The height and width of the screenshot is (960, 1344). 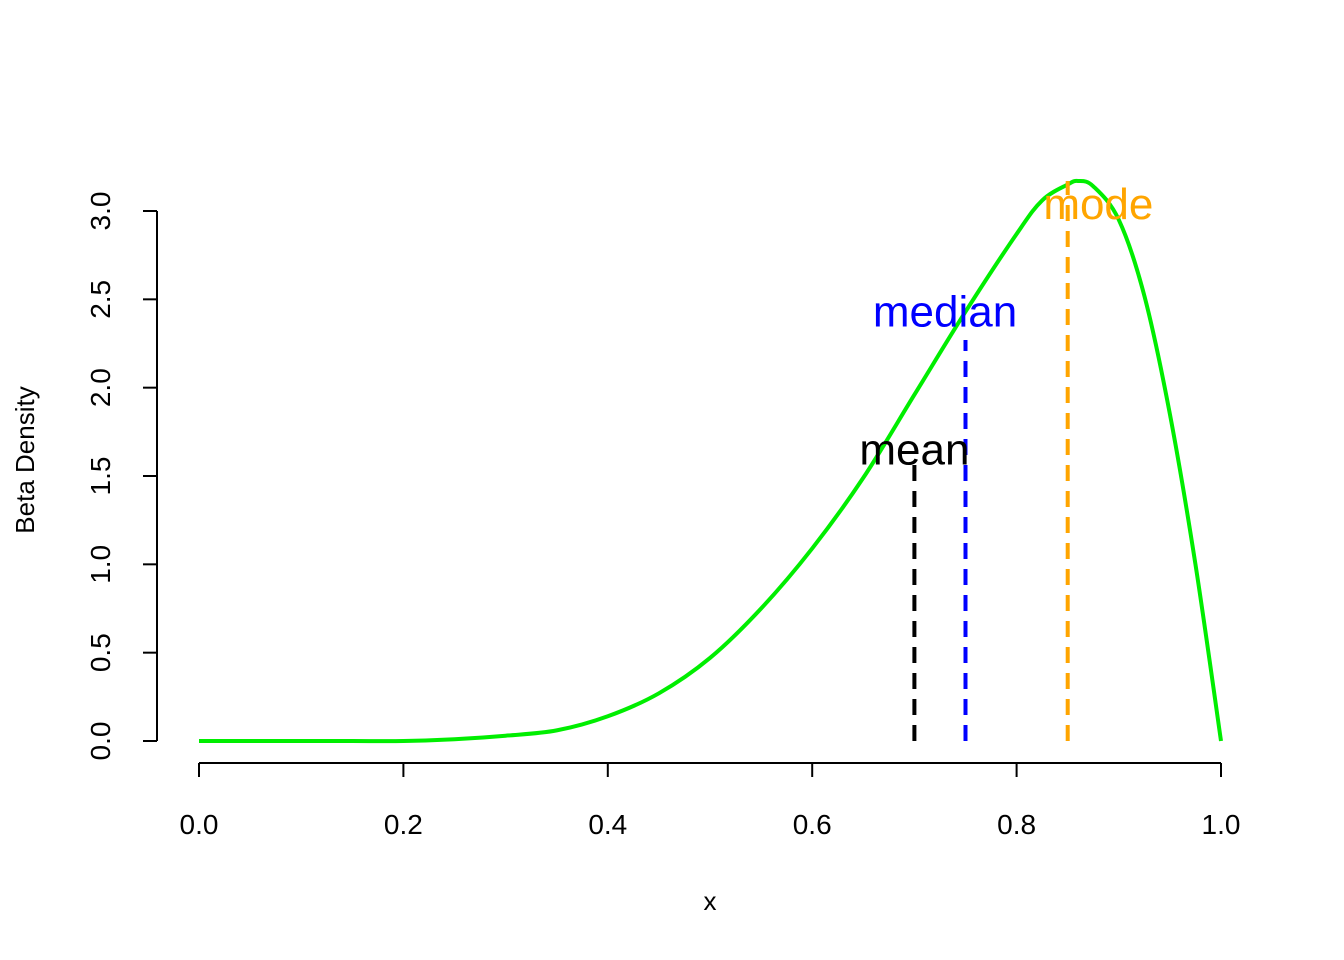 I want to click on x-tick-label: 0.4, so click(x=607, y=824).